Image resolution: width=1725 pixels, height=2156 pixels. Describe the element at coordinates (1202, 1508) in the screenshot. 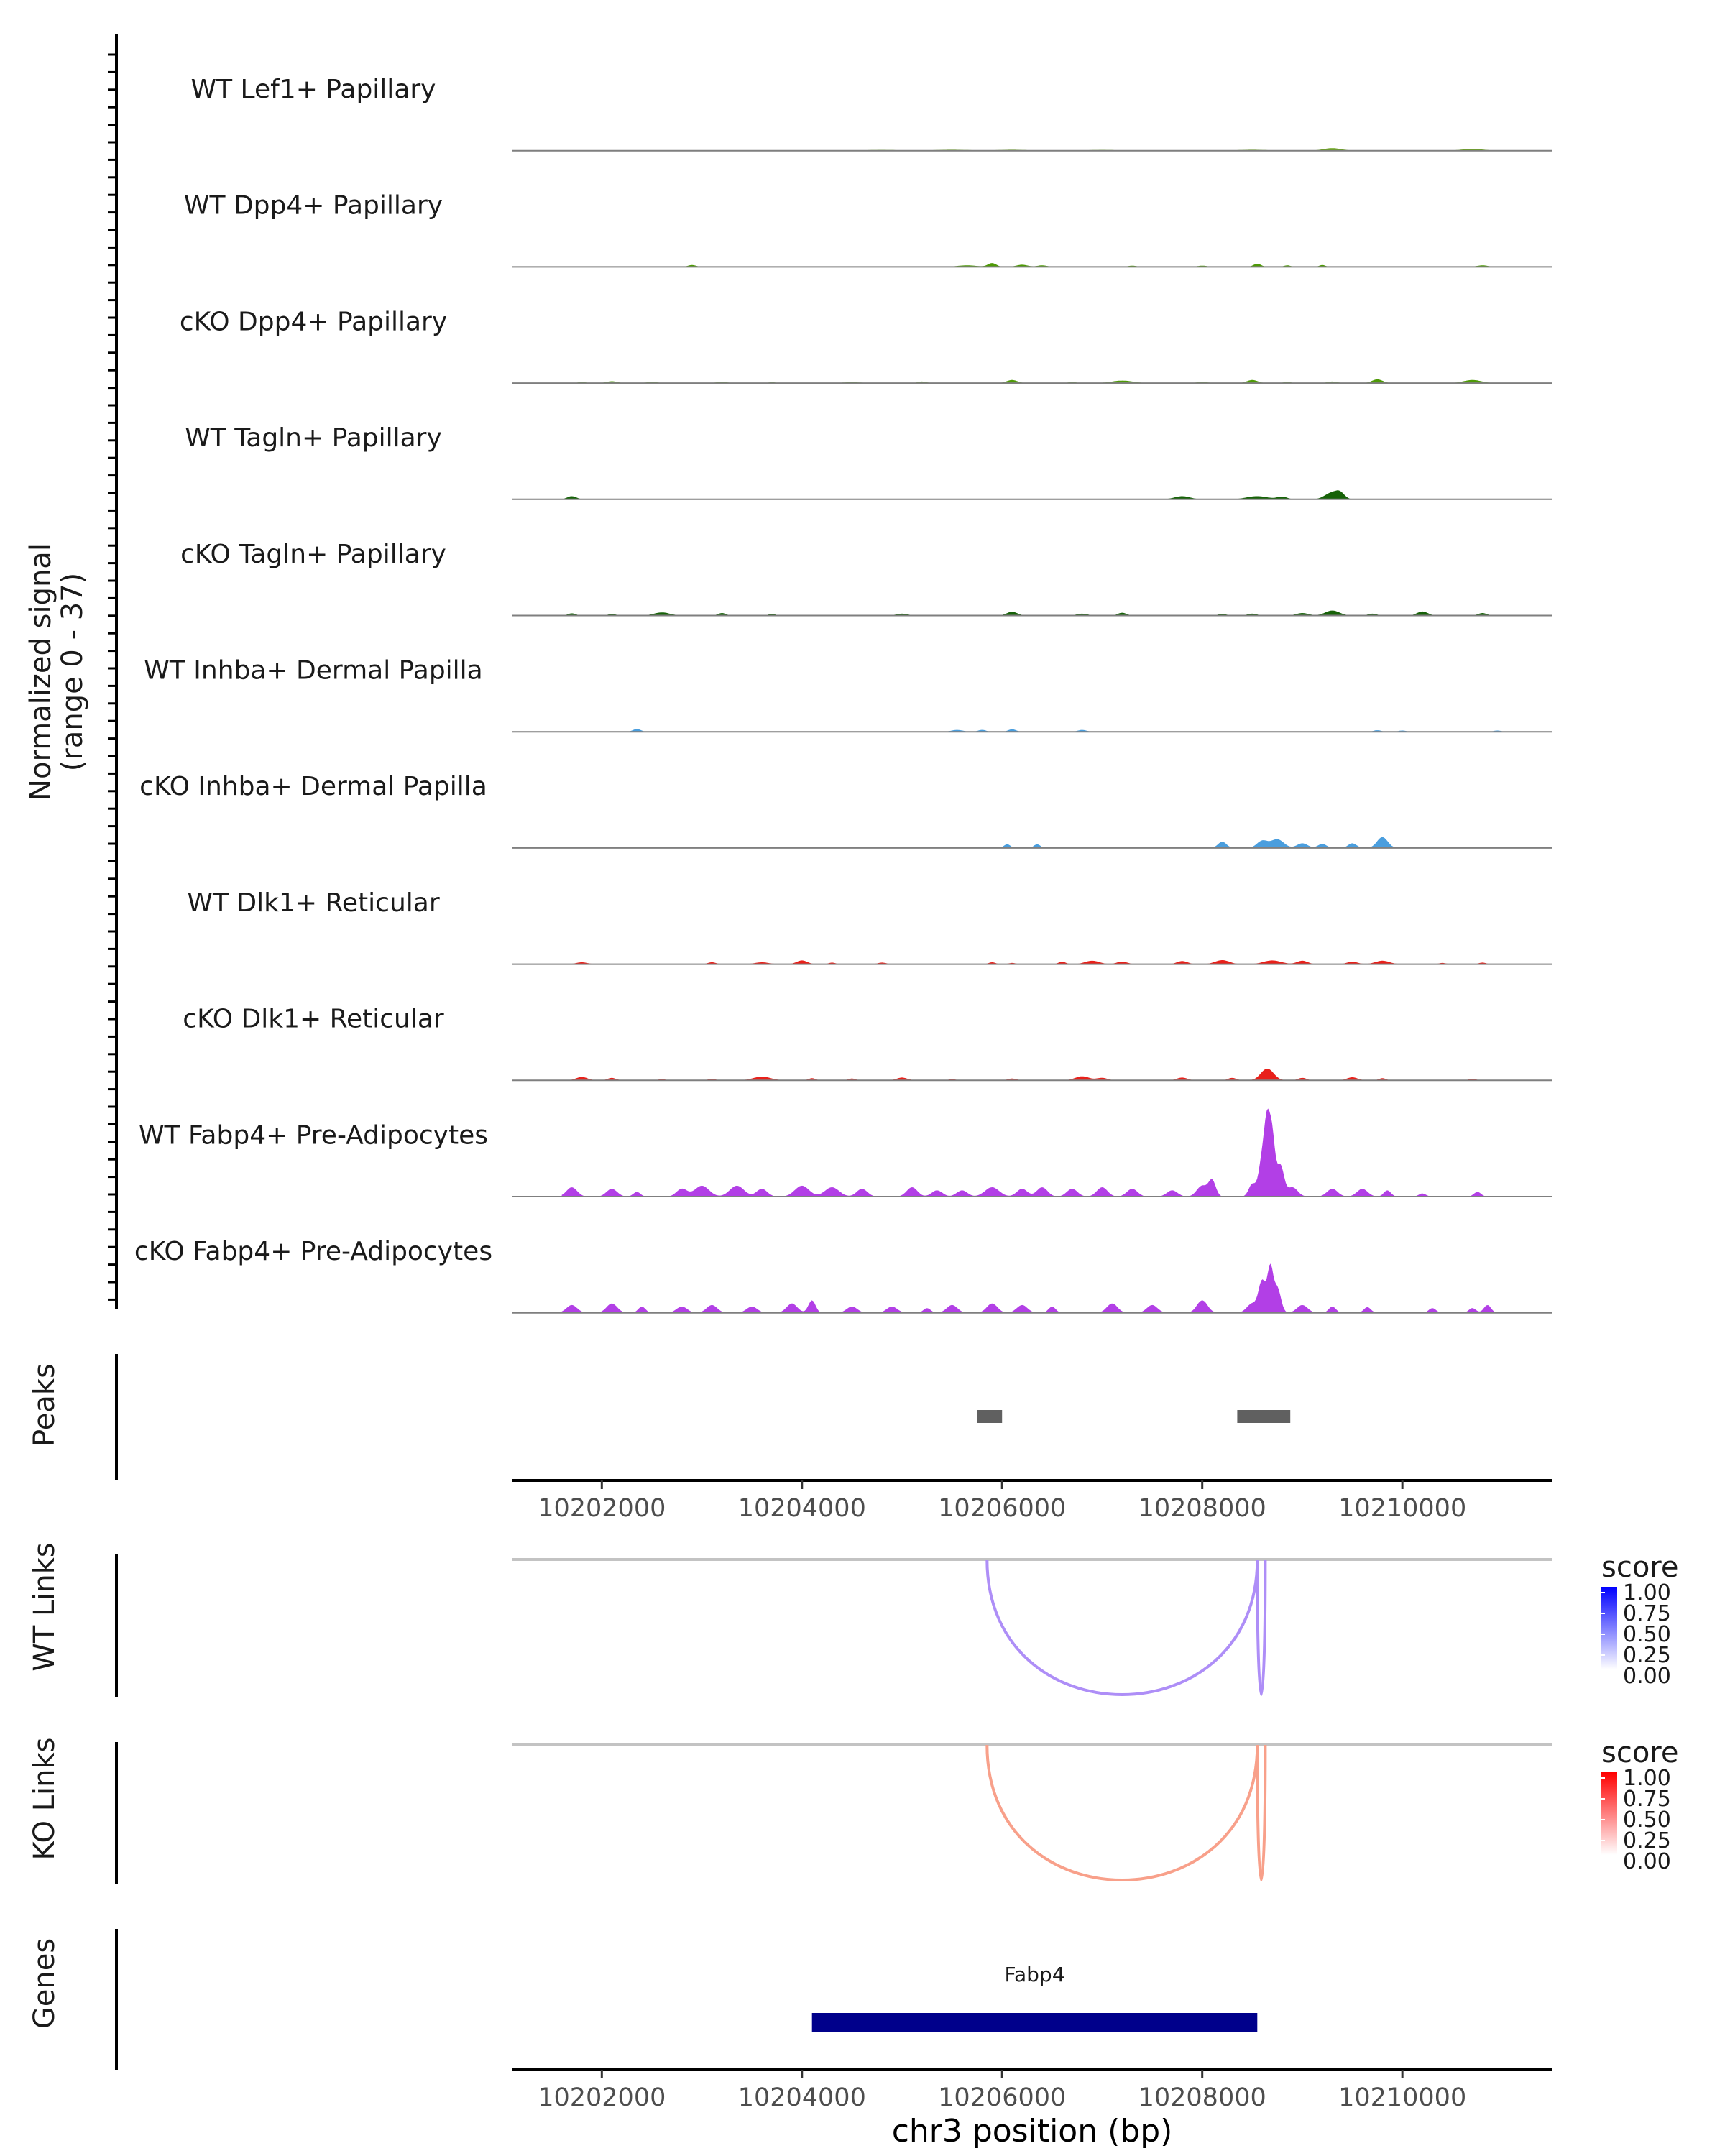

I see `x-axis-top-tick-label: 10208000` at that location.